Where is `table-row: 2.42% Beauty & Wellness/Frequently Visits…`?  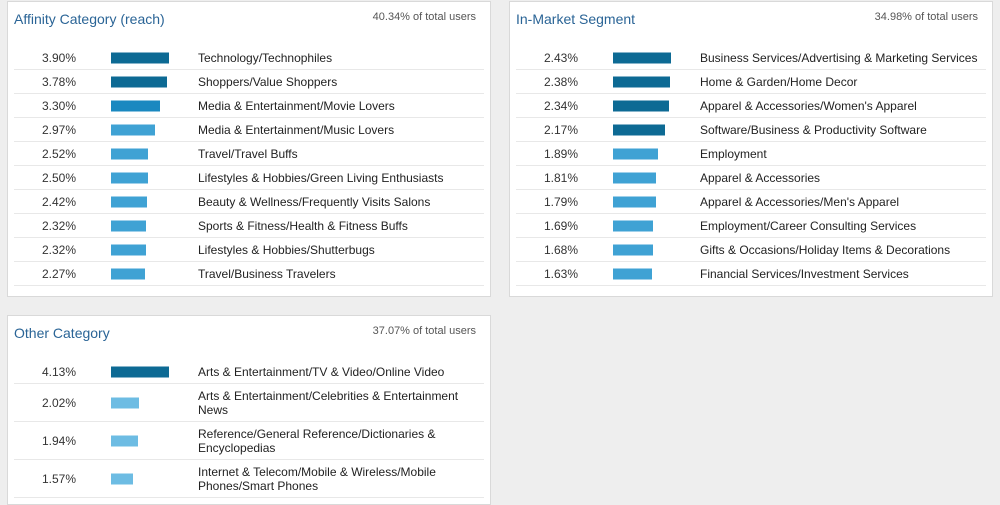 table-row: 2.42% Beauty & Wellness/Frequently Visits… is located at coordinates (249, 202).